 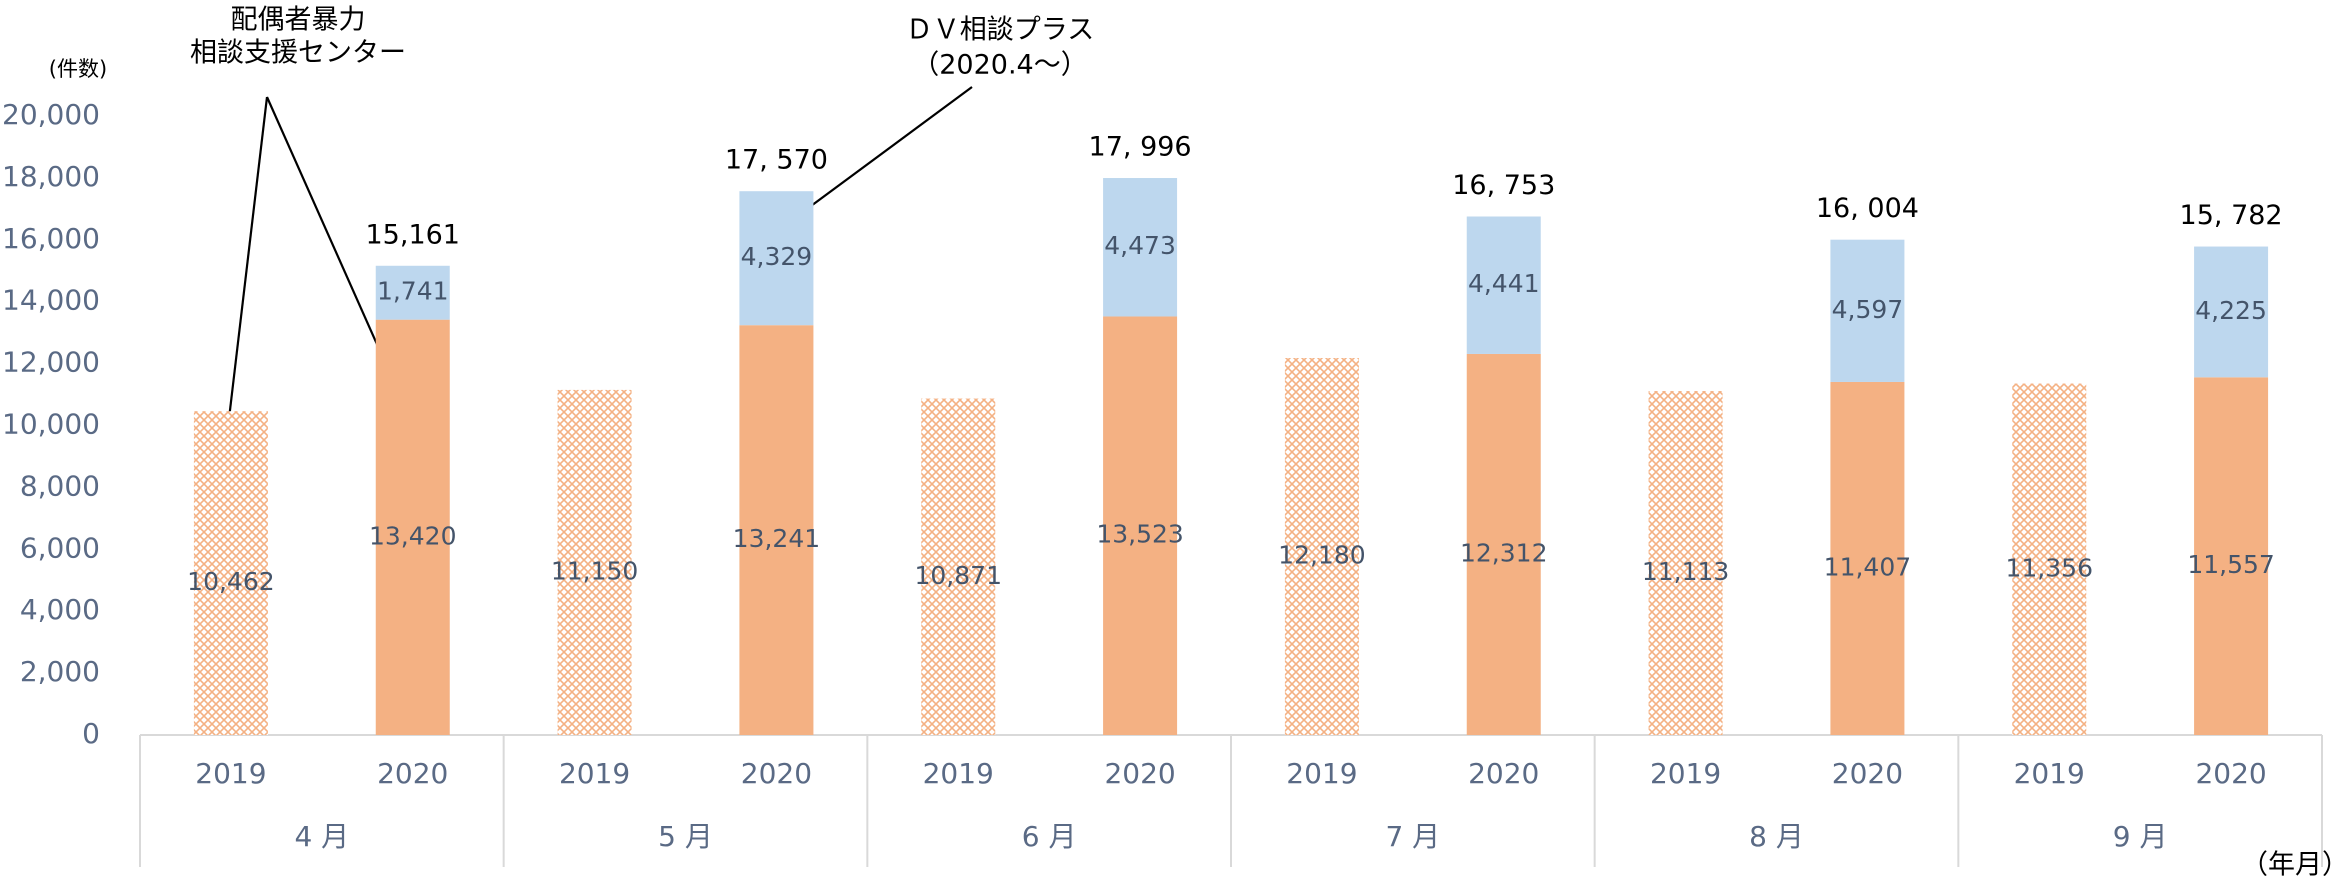 What do you see at coordinates (413, 234) in the screenshot?
I see `total-label: 15,161` at bounding box center [413, 234].